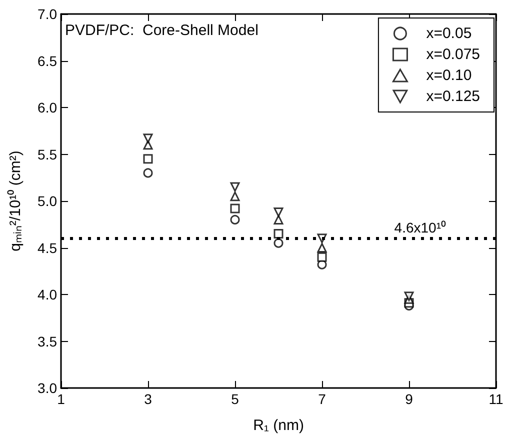 The width and height of the screenshot is (510, 438). I want to click on legend-label: x=0.10, so click(449, 75).